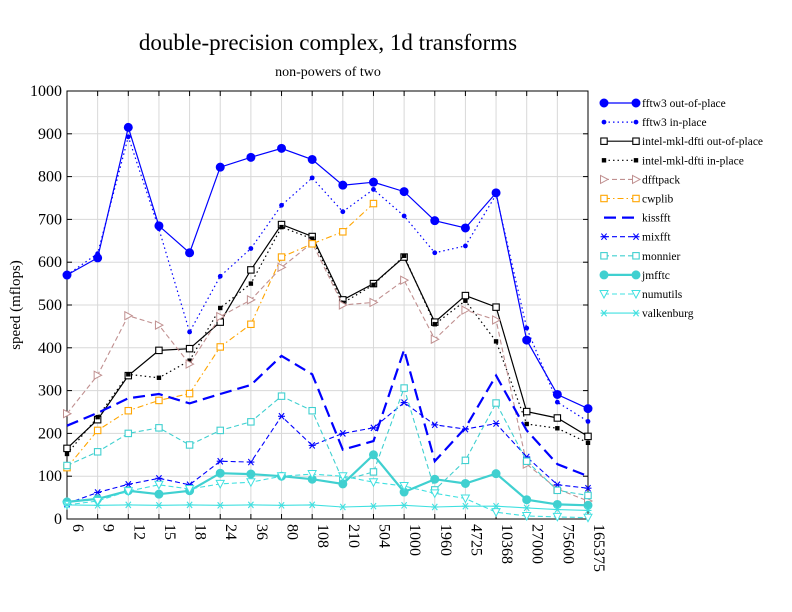 This screenshot has width=792, height=612. I want to click on y-tick-label: 0, so click(58, 519).